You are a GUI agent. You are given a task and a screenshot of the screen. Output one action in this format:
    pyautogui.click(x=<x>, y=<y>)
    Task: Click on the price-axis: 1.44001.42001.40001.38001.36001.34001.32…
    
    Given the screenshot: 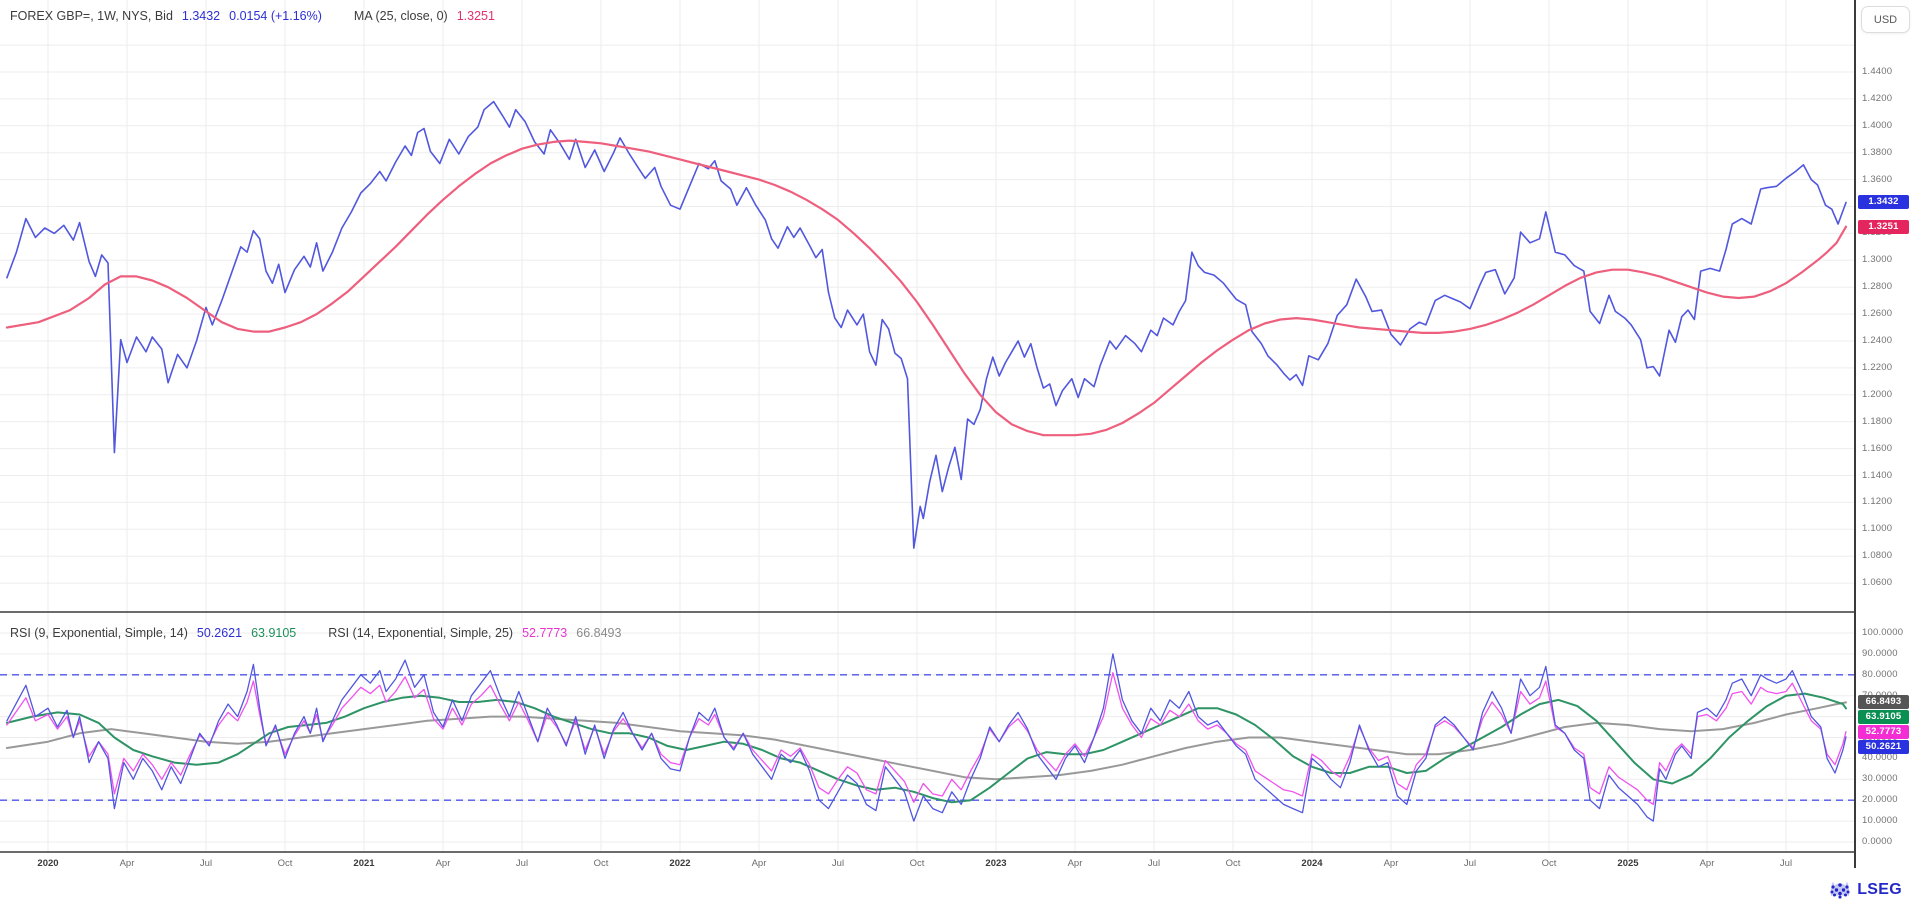 What is the action you would take?
    pyautogui.click(x=1885, y=306)
    